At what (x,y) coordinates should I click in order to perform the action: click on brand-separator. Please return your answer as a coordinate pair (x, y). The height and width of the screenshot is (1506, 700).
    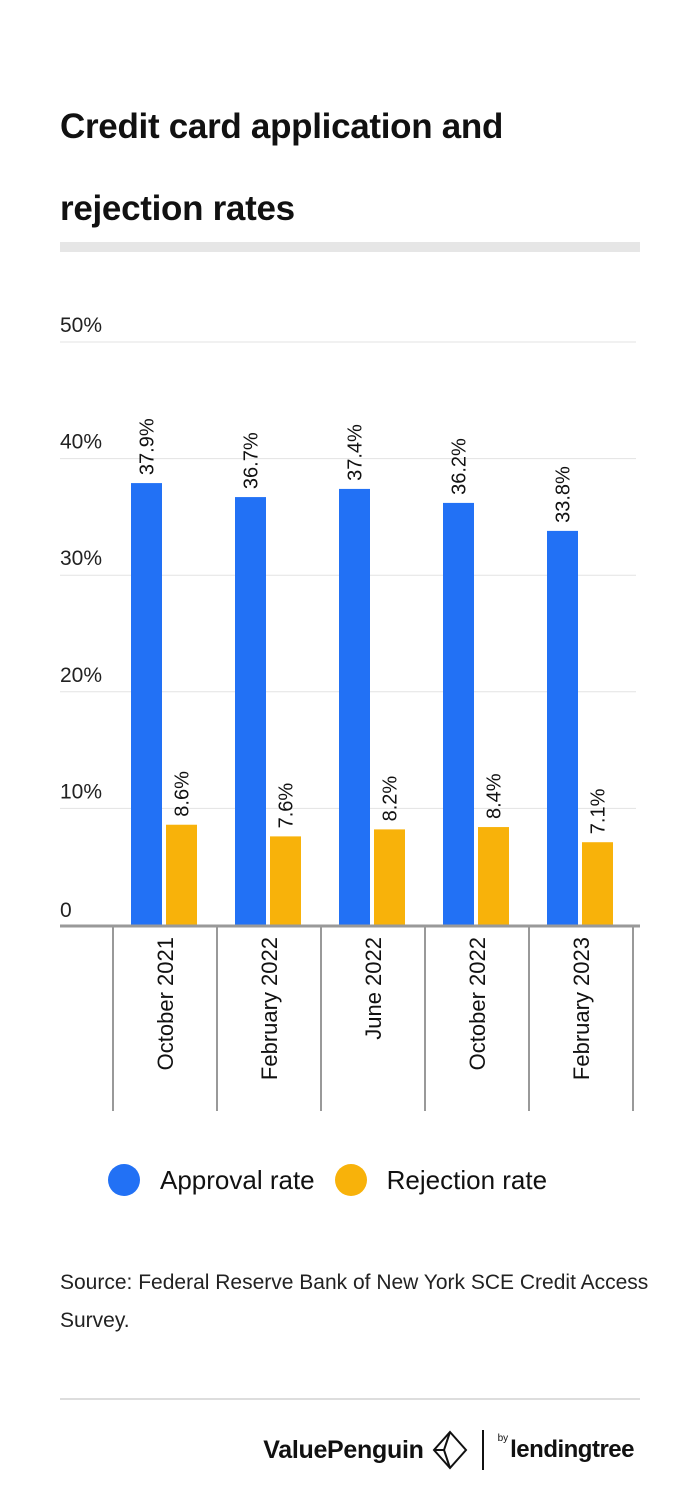
    Looking at the image, I should click on (482, 1450).